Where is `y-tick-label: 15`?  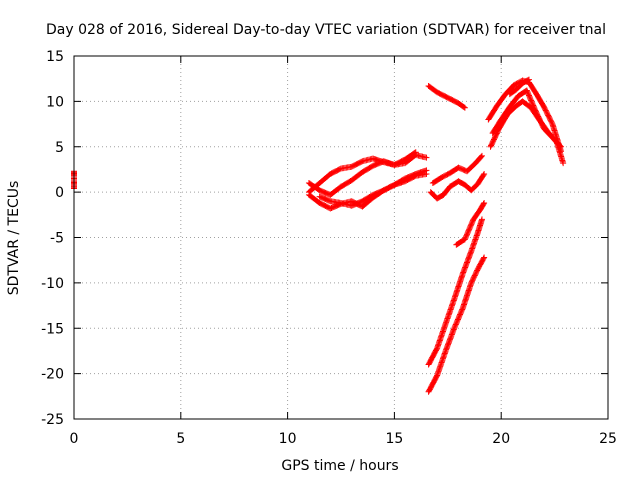
y-tick-label: 15 is located at coordinates (55, 57).